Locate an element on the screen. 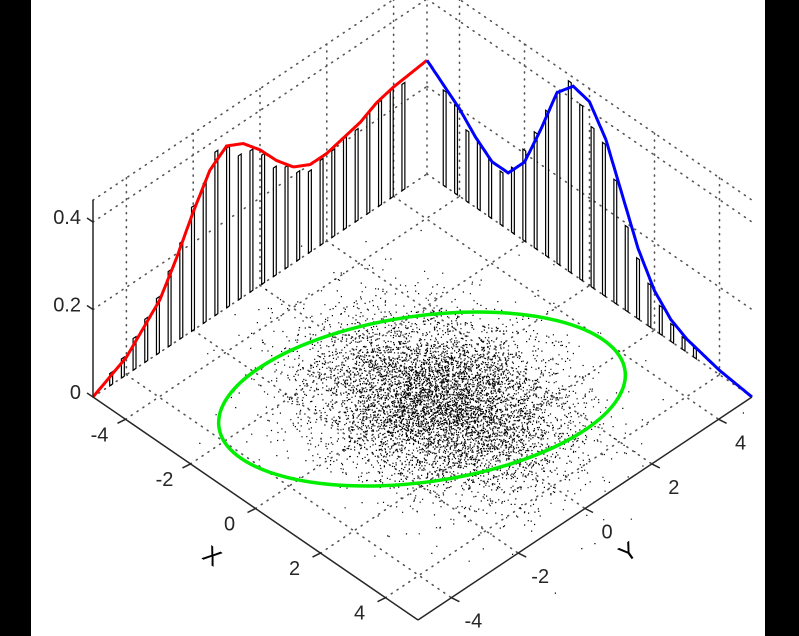 The height and width of the screenshot is (636, 799). x-axis-label: X is located at coordinates (211, 556).